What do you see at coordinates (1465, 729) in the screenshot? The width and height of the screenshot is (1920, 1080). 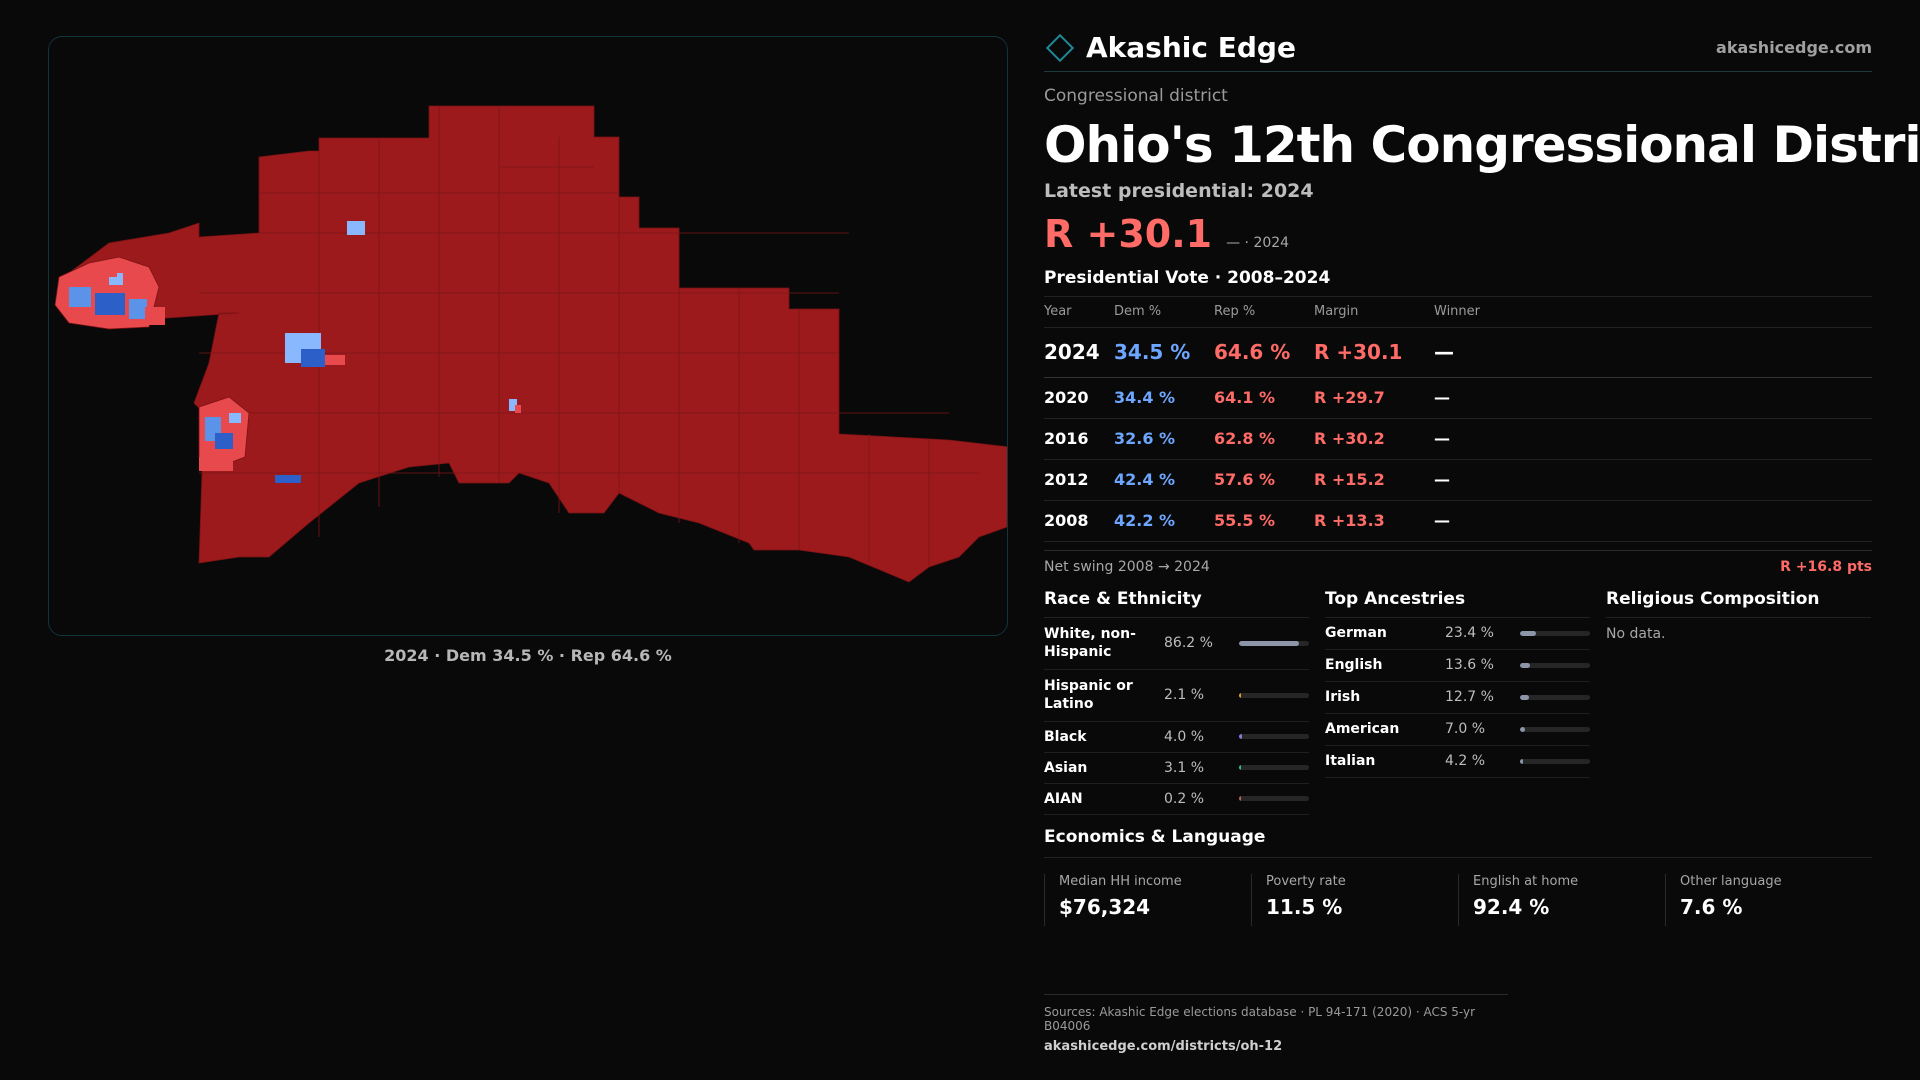 I see `ancestry-value: 7.0 %` at bounding box center [1465, 729].